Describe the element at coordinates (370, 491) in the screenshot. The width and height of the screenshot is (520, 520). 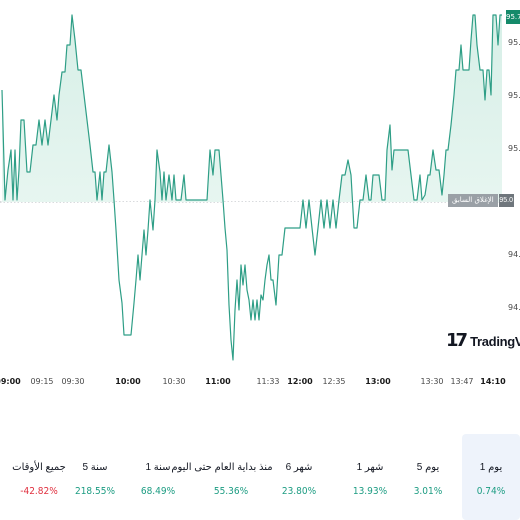
I see `period-change: 13.93%` at that location.